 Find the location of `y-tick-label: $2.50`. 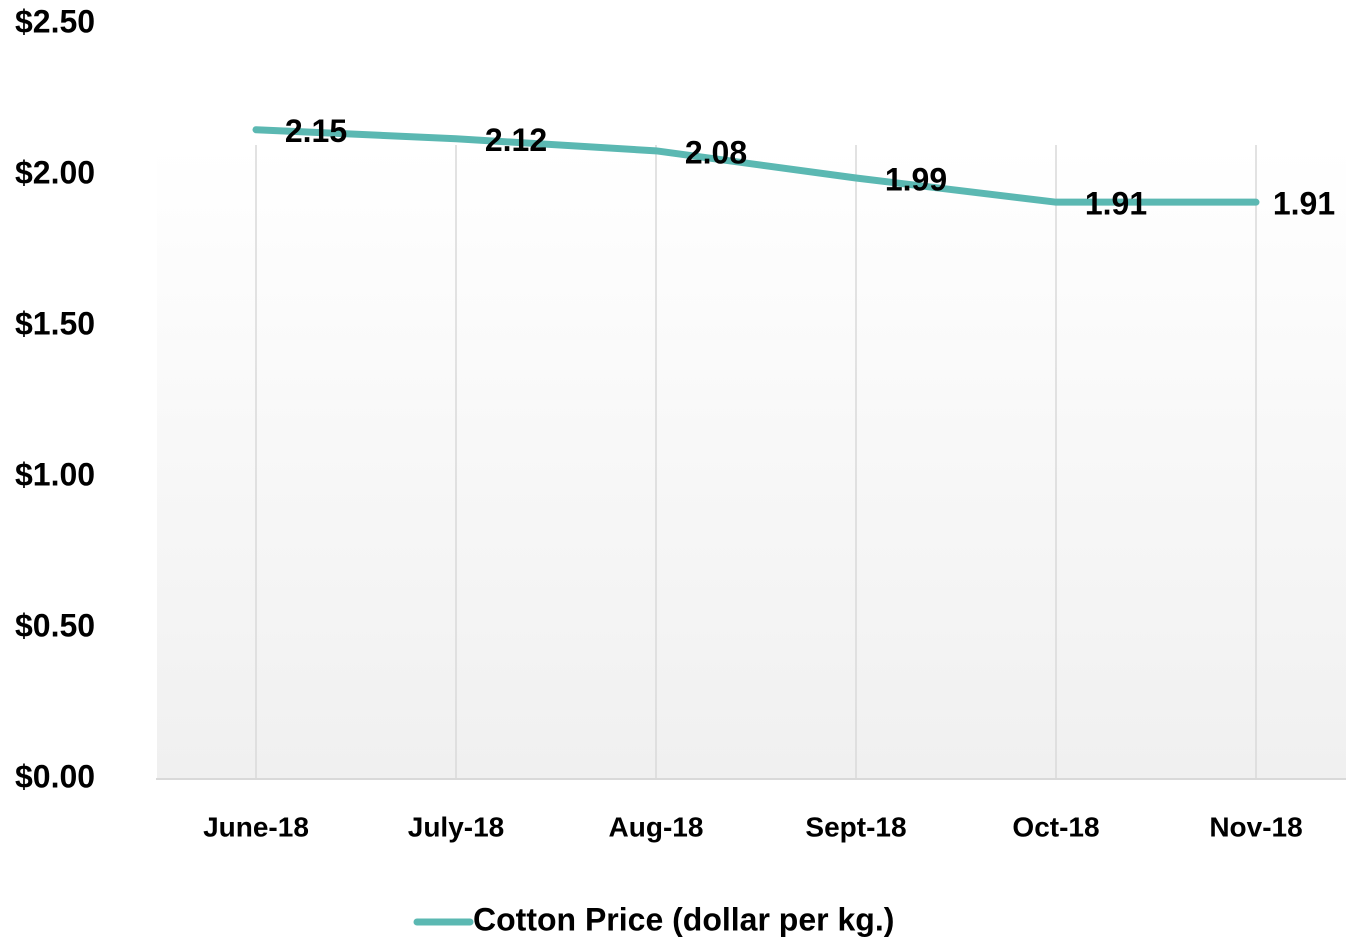

y-tick-label: $2.50 is located at coordinates (55, 21).